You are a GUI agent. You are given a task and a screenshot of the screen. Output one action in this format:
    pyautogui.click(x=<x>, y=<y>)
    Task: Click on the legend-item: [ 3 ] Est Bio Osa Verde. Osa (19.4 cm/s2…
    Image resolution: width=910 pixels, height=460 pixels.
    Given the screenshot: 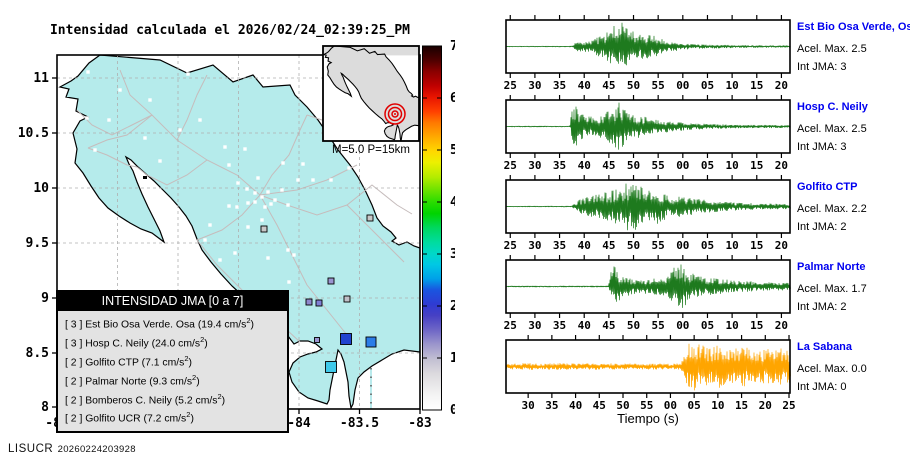 What is the action you would take?
    pyautogui.click(x=159, y=323)
    